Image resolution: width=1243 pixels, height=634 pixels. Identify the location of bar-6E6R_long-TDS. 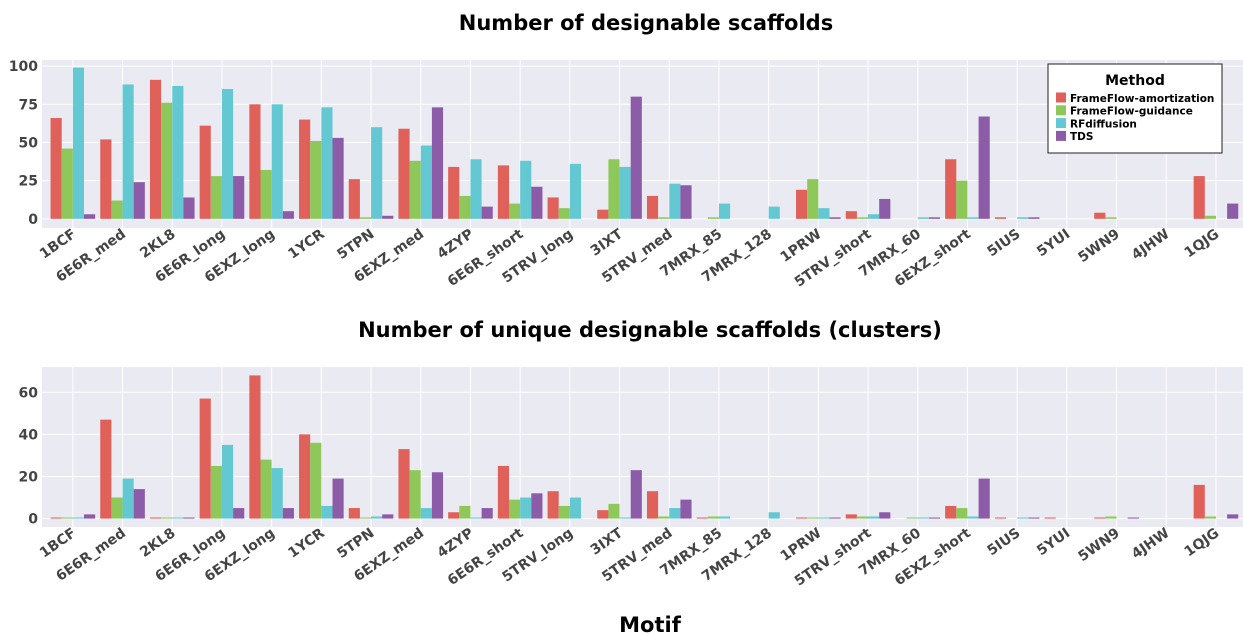
(239, 197).